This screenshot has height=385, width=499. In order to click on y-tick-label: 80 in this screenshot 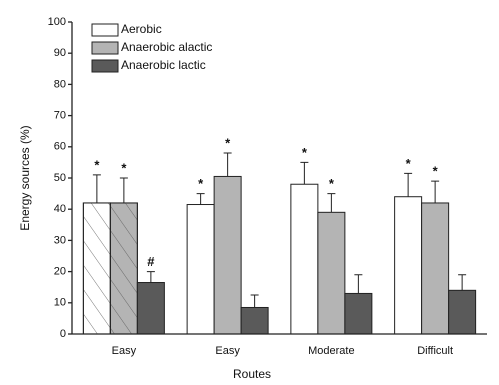, I will do `click(60, 84)`.